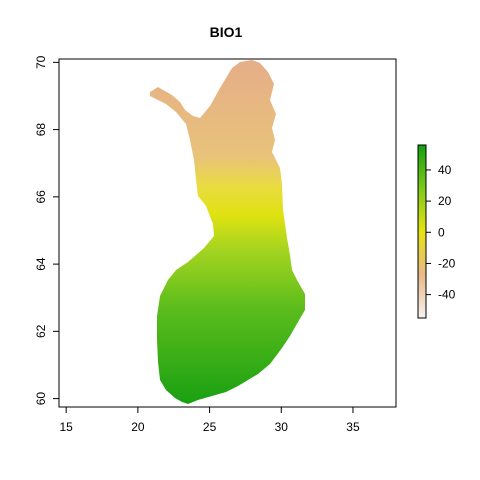 The image size is (480, 480). I want to click on y-tick-label: 60, so click(41, 399).